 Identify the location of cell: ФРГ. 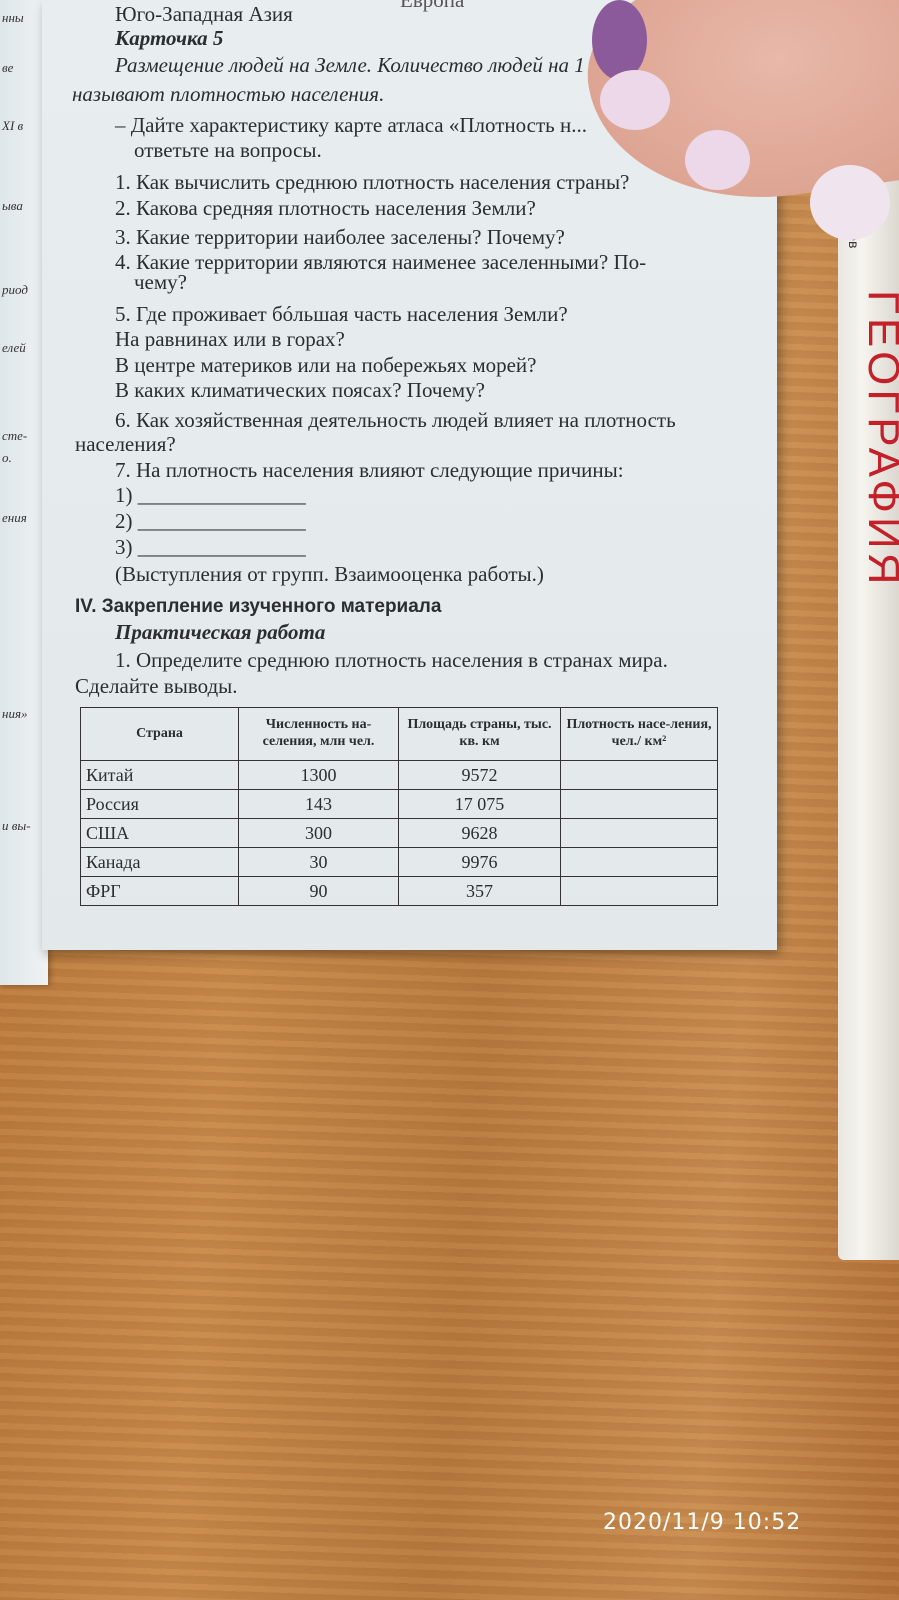
(159, 891).